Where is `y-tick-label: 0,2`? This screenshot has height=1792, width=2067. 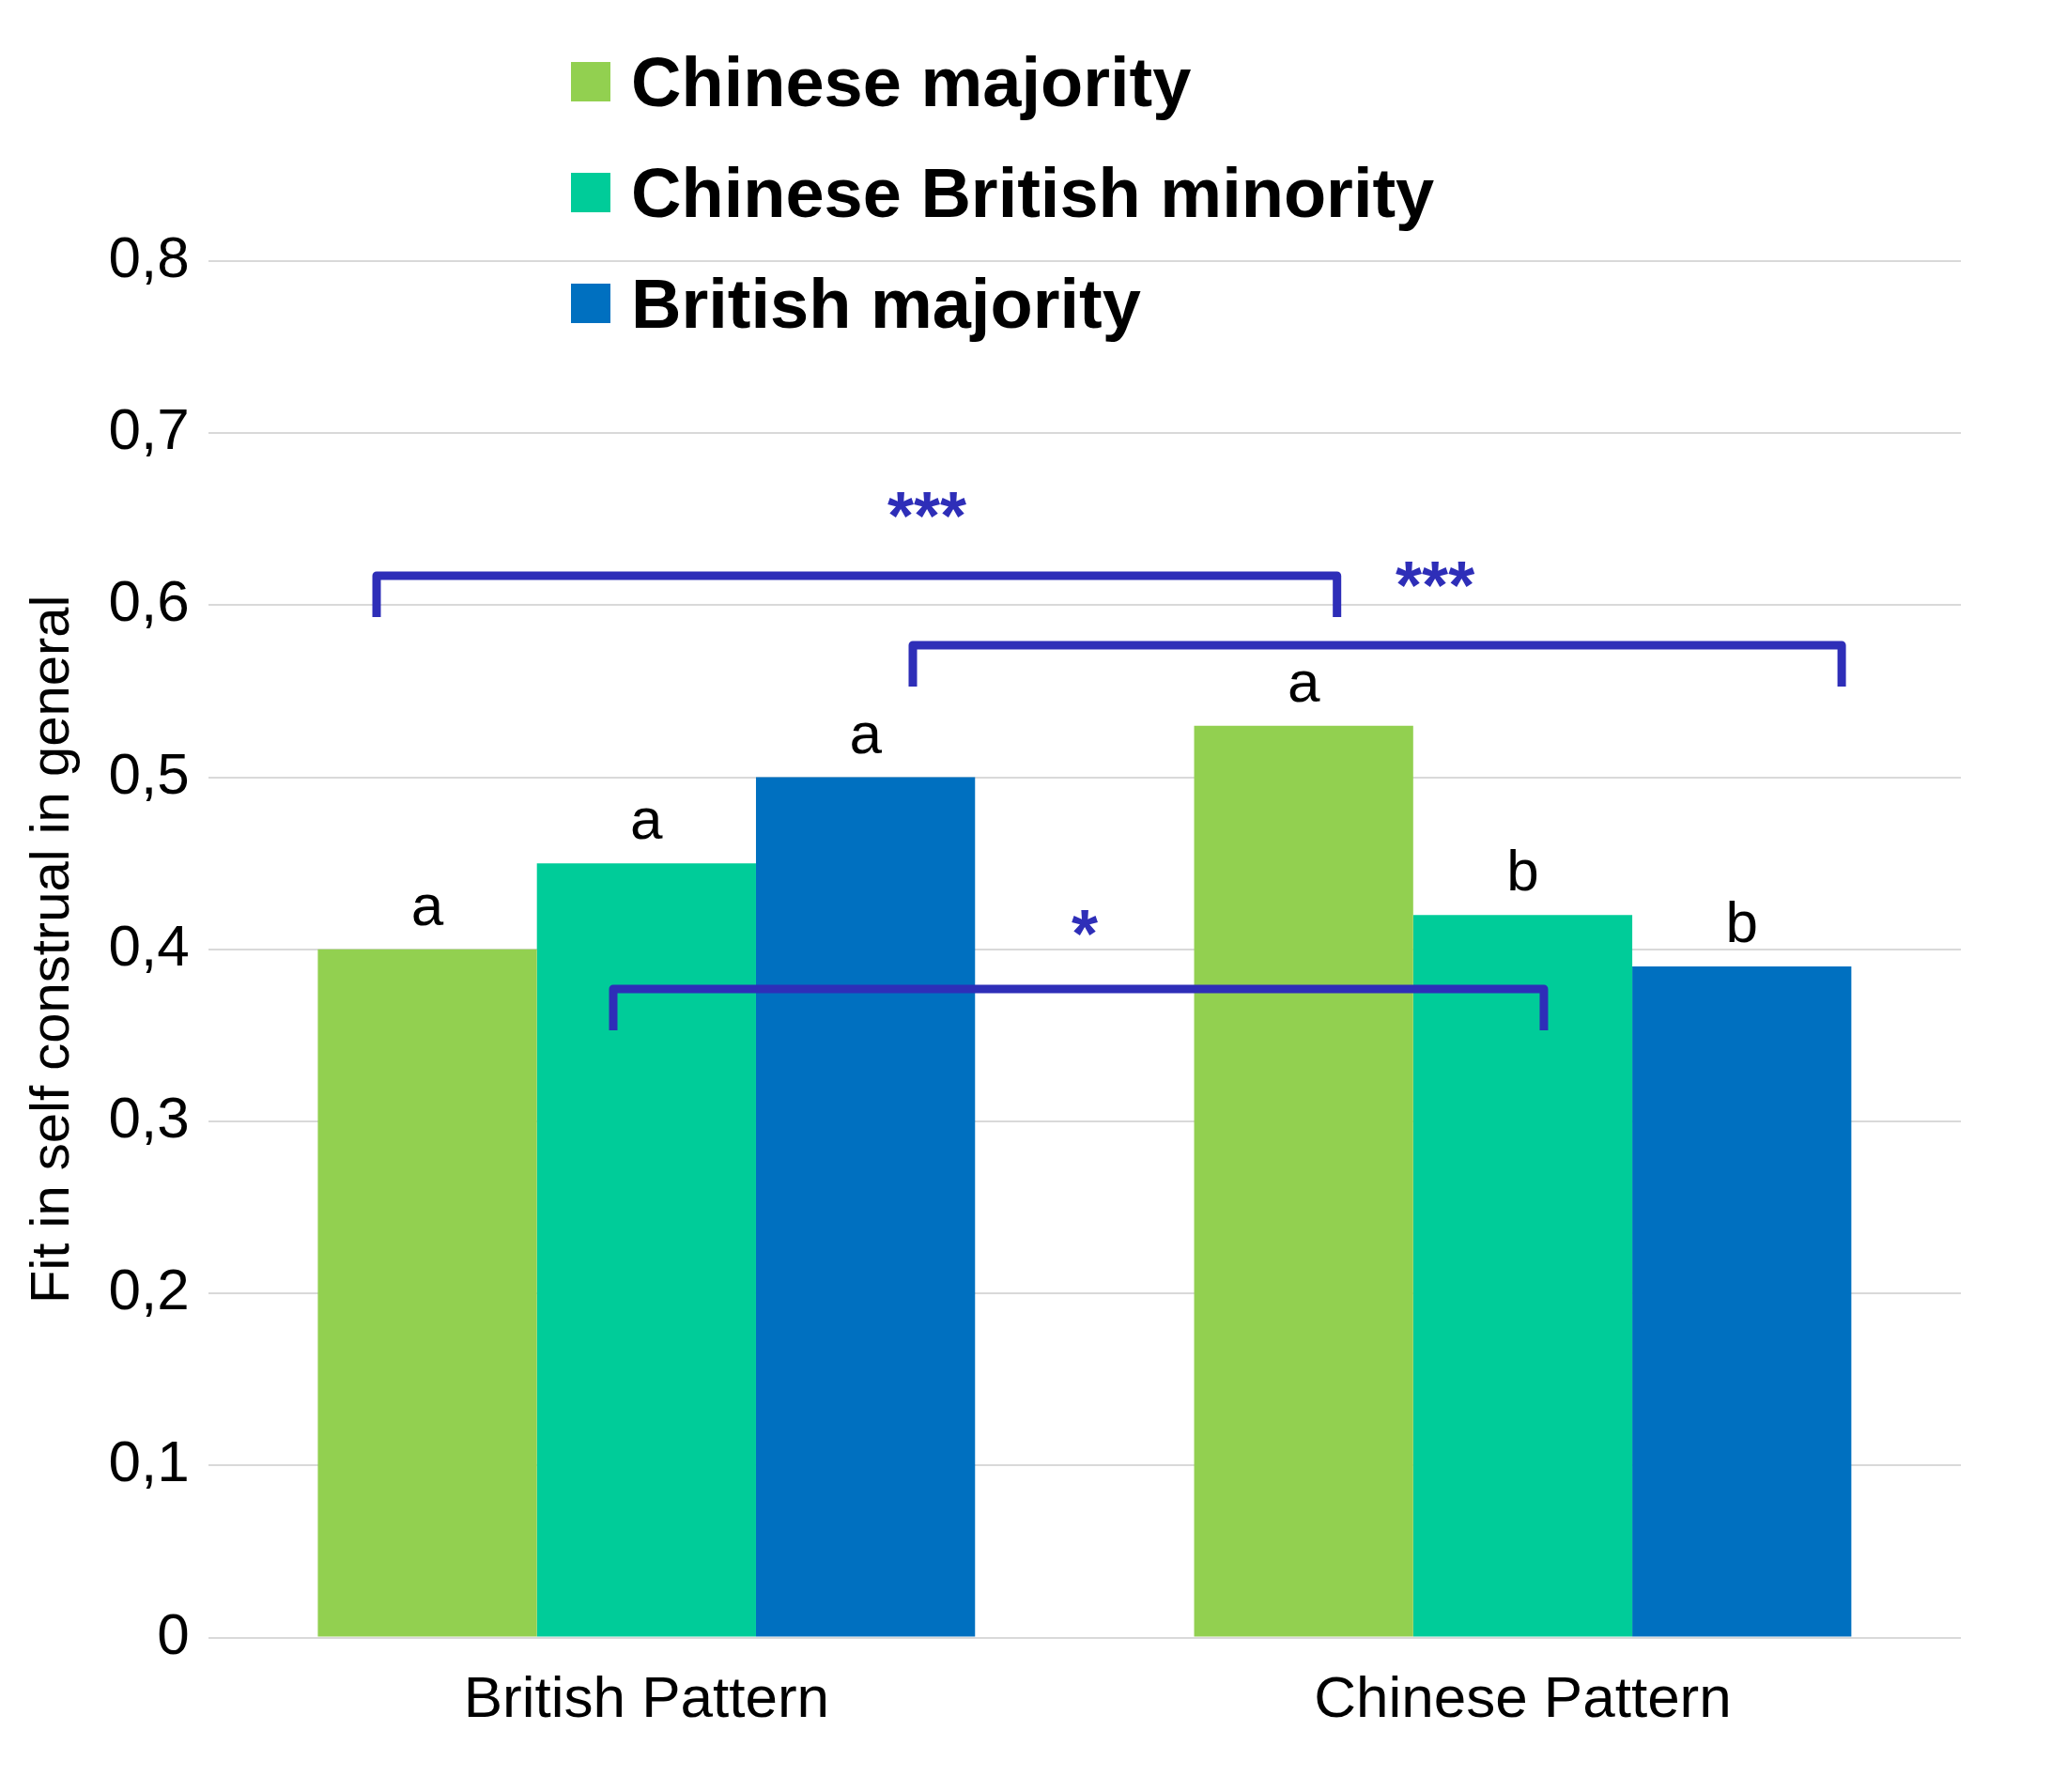
y-tick-label: 0,2 is located at coordinates (149, 1289).